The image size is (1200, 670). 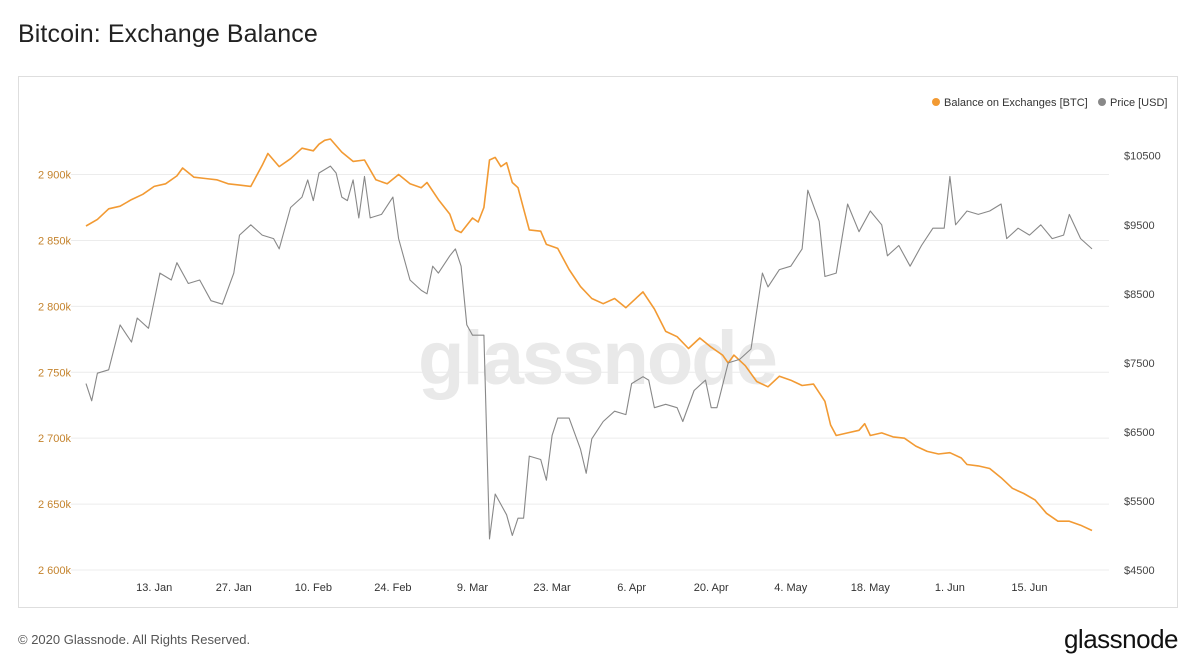 What do you see at coordinates (234, 588) in the screenshot?
I see `x-tick-label: 27. Jan` at bounding box center [234, 588].